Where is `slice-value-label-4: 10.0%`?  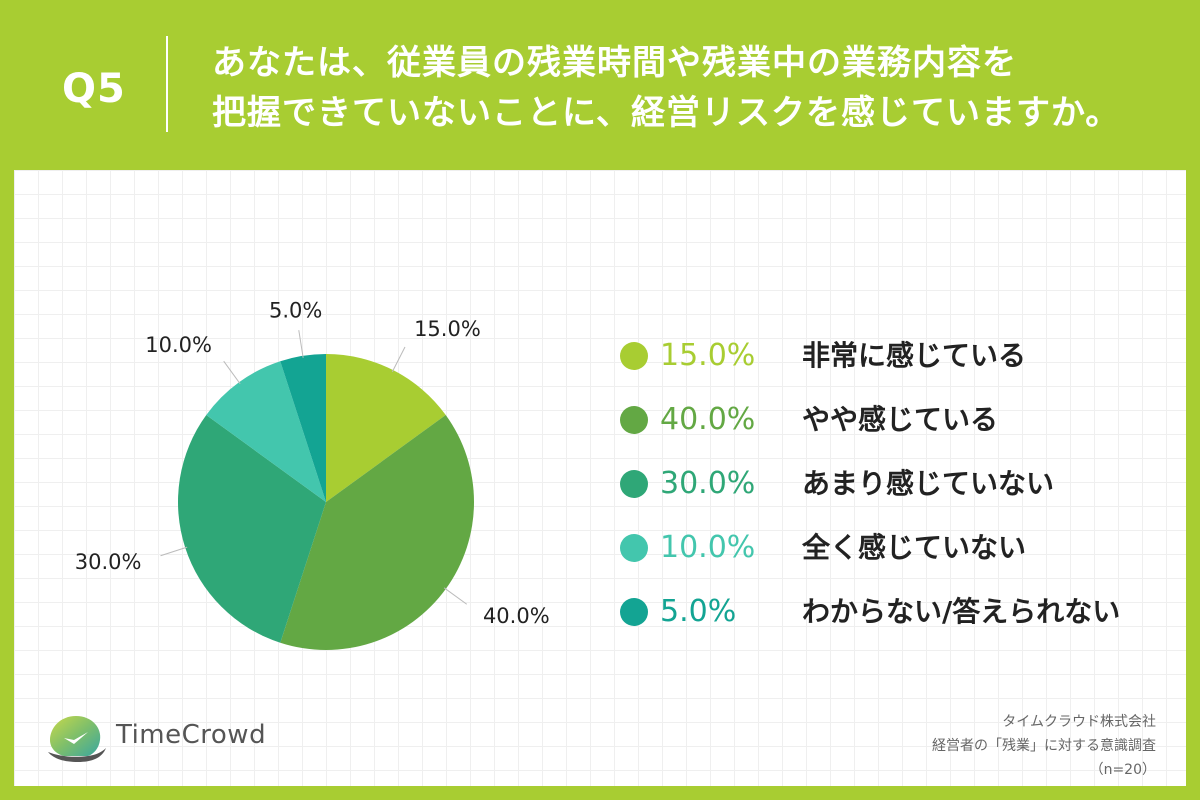 slice-value-label-4: 10.0% is located at coordinates (178, 345).